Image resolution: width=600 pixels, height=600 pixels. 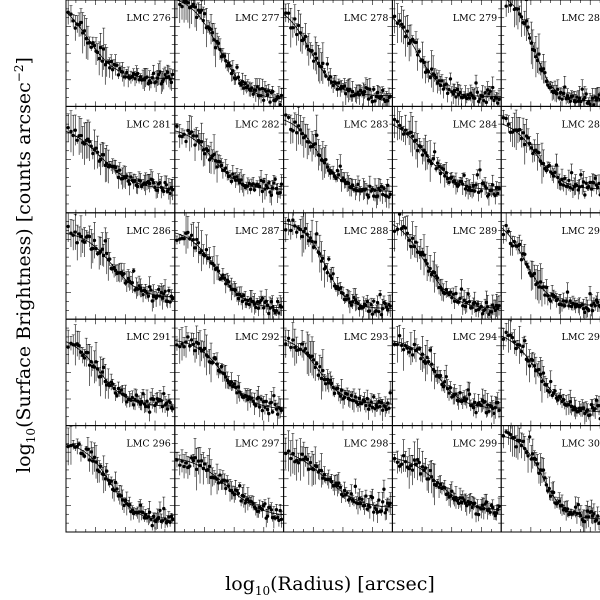 What do you see at coordinates (581, 124) in the screenshot?
I see `panel-label: LMC 285` at bounding box center [581, 124].